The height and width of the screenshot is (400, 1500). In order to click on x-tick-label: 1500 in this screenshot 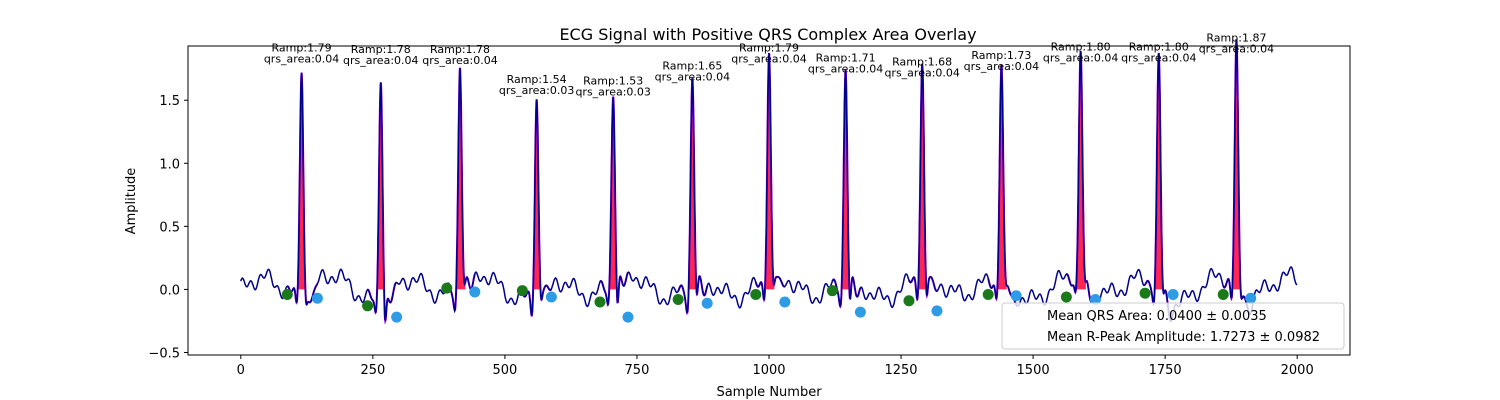, I will do `click(1033, 370)`.